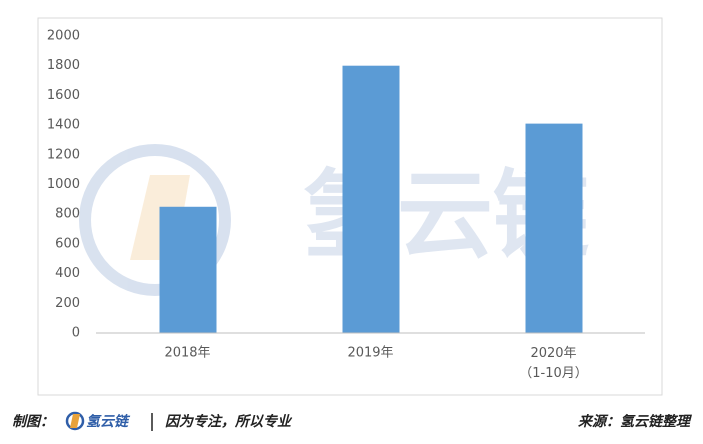  What do you see at coordinates (108, 421) in the screenshot?
I see `footer-brand: 氢云链` at bounding box center [108, 421].